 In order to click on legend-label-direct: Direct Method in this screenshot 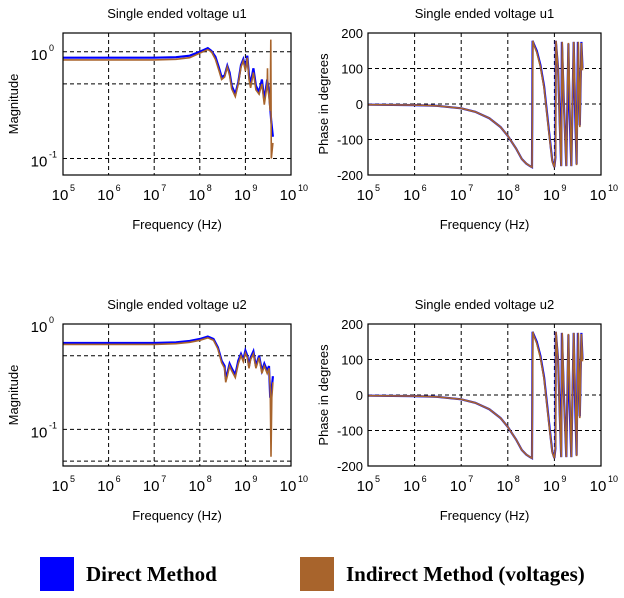, I will do `click(151, 573)`.